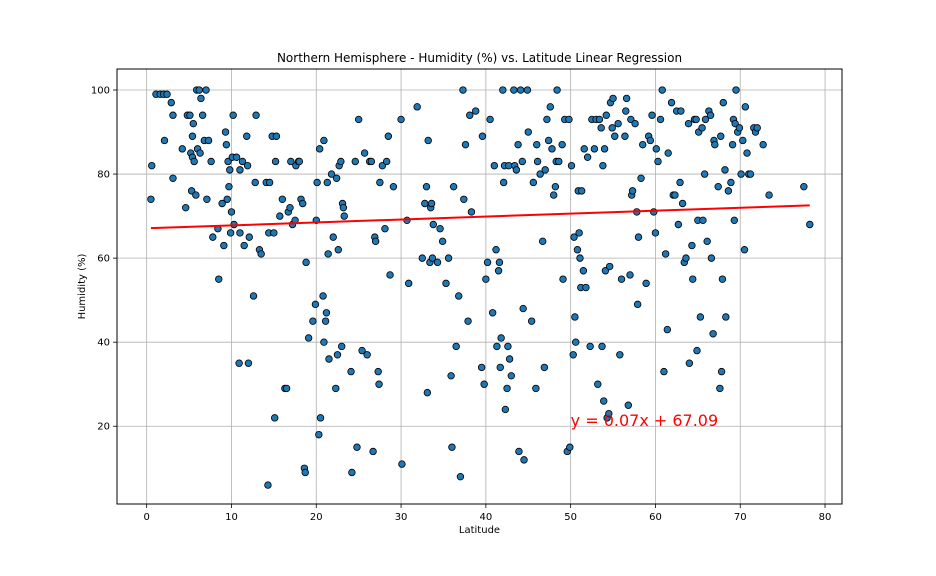 The width and height of the screenshot is (936, 576). Describe the element at coordinates (570, 517) in the screenshot. I see `x-tick-label: 50` at that location.